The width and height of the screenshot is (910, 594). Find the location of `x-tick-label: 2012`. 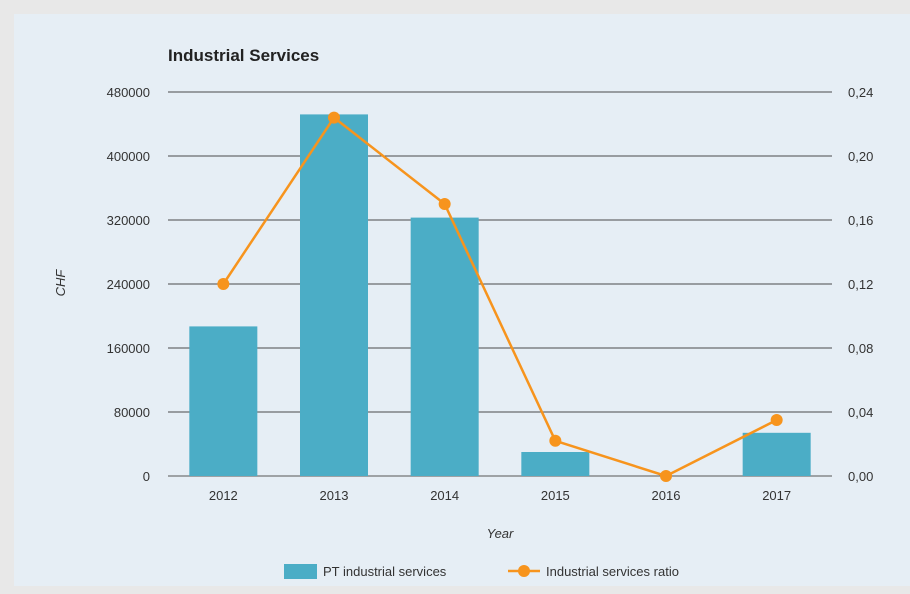

x-tick-label: 2012 is located at coordinates (223, 495).